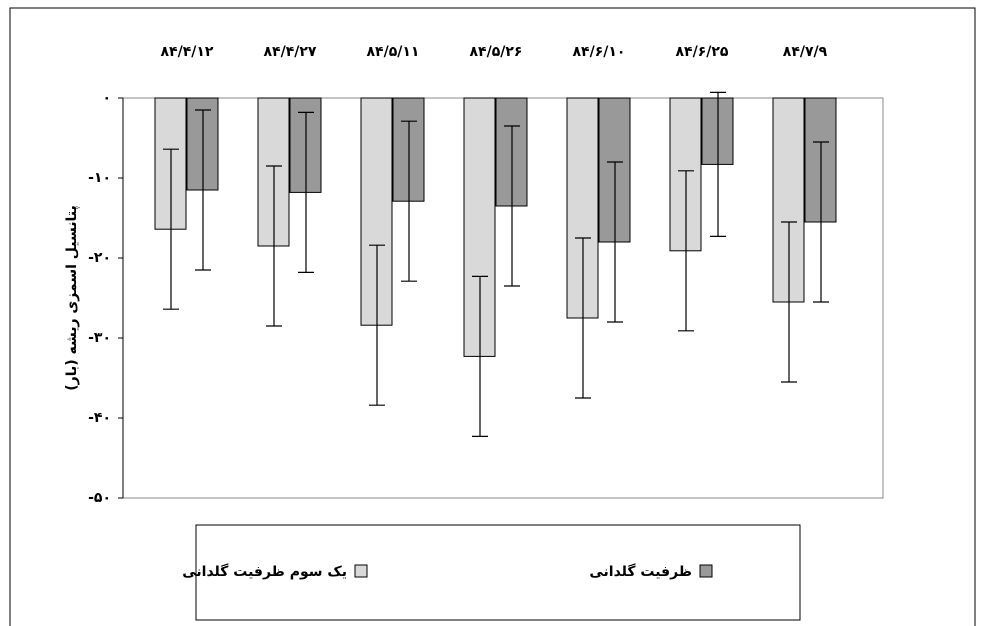 This screenshot has width=983, height=626. I want to click on x-tick-label: ۸۴/۷/۹, so click(805, 52).